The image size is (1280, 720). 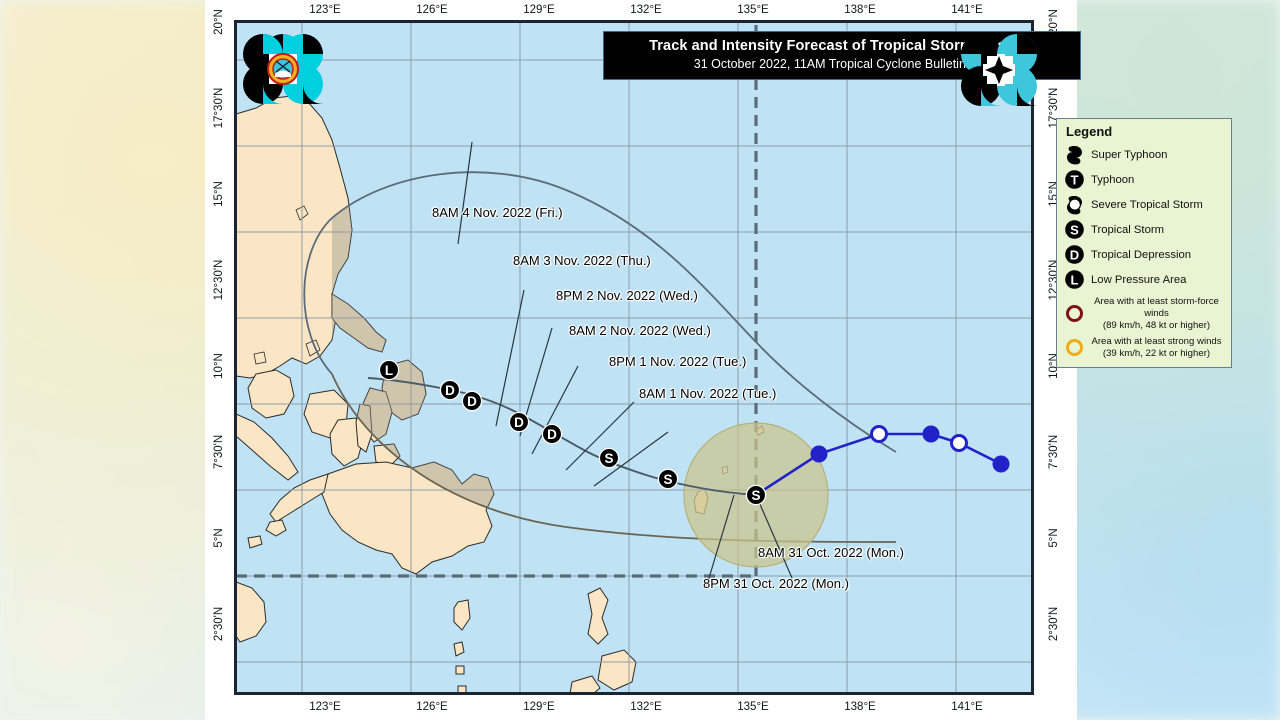 What do you see at coordinates (1139, 279) in the screenshot?
I see `legend-item-label: Low Pressure Area` at bounding box center [1139, 279].